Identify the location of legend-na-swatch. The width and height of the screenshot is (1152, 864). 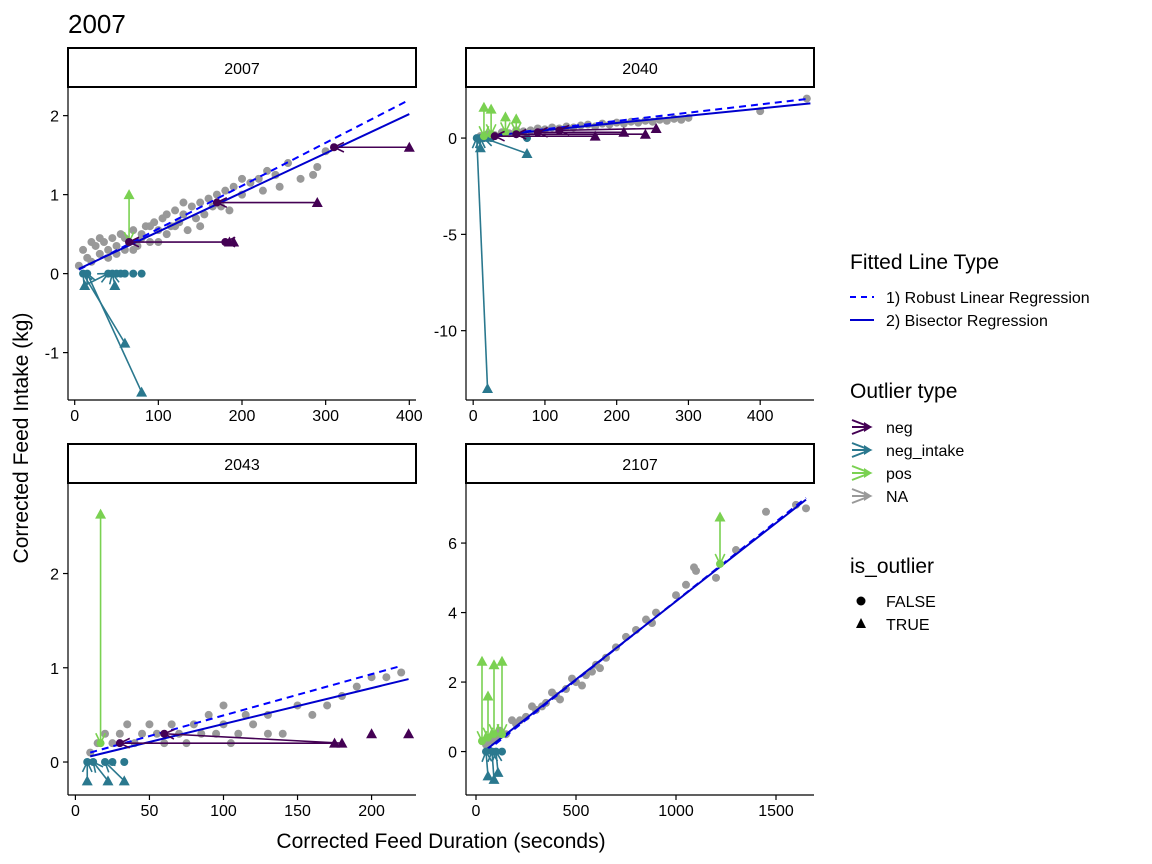
(862, 496).